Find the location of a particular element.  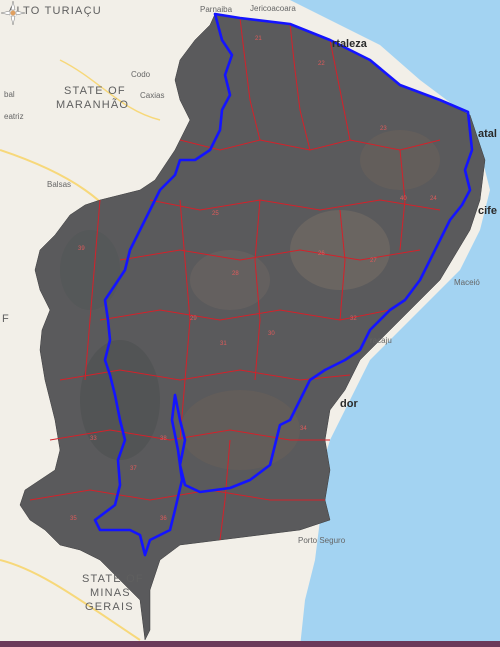

label-salvador: dor is located at coordinates (349, 404).